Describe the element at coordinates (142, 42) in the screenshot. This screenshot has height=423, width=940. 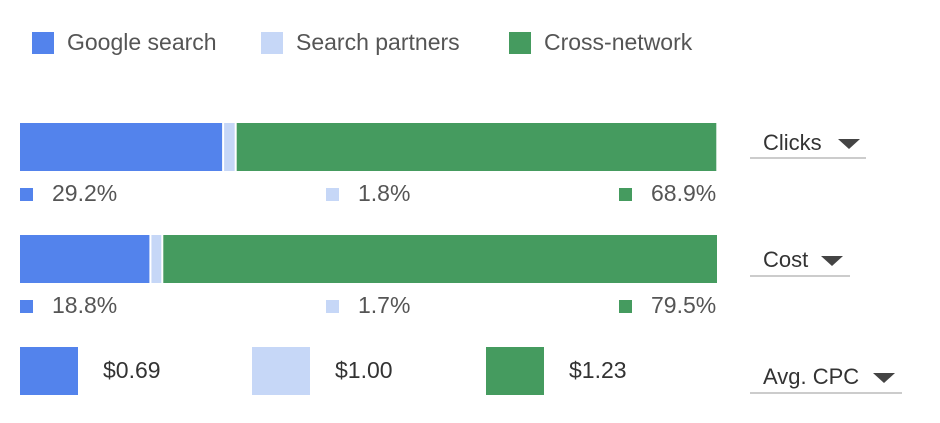
I see `legend-label: Google search` at that location.